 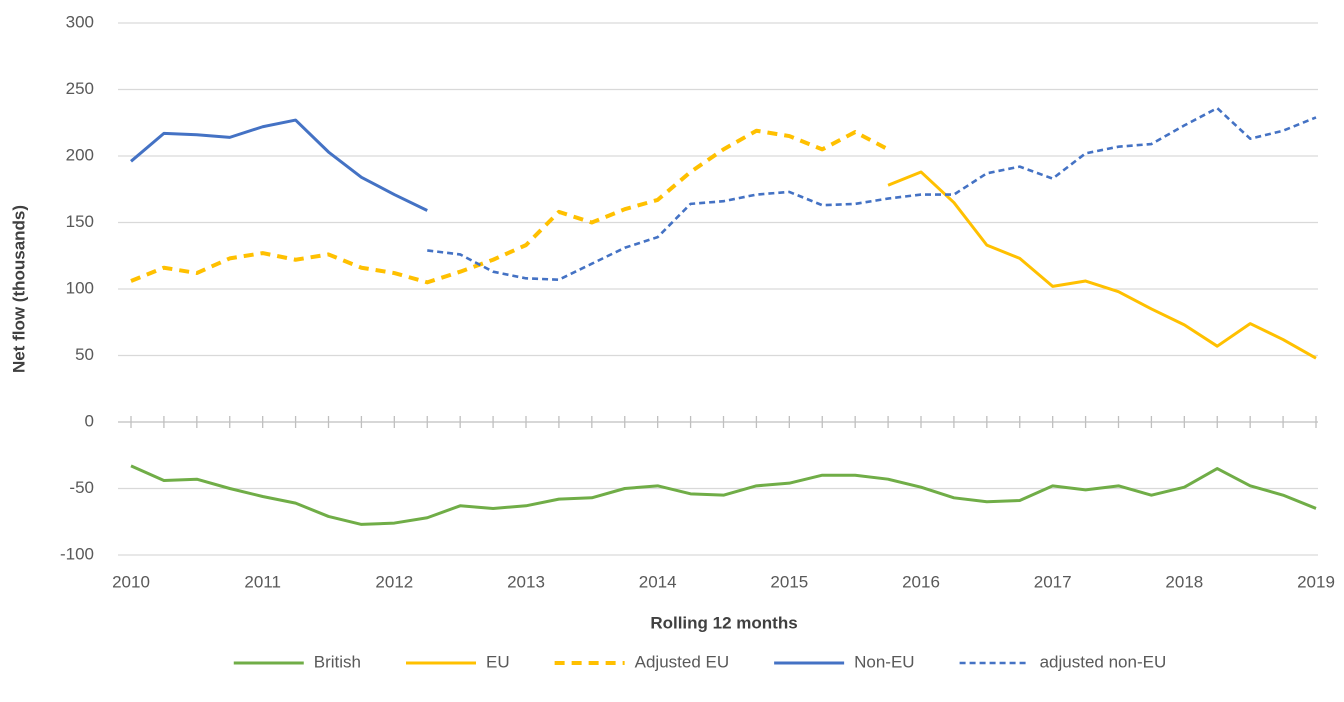 What do you see at coordinates (262, 581) in the screenshot?
I see `x-tick-label: 2011` at bounding box center [262, 581].